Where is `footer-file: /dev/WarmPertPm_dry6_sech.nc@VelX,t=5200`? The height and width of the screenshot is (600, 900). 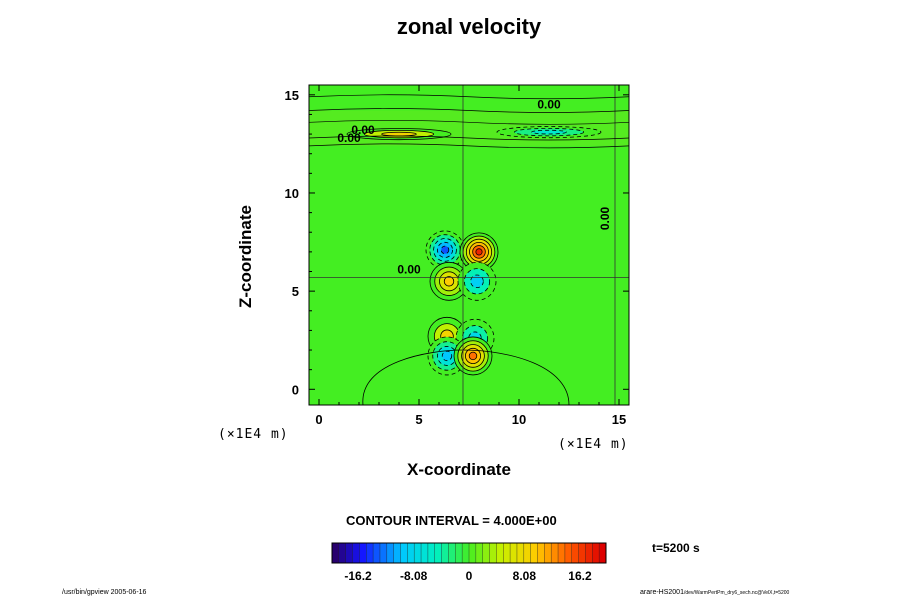 footer-file: /dev/WarmPertPm_dry6_sech.nc@VelX,t=5200 is located at coordinates (736, 593).